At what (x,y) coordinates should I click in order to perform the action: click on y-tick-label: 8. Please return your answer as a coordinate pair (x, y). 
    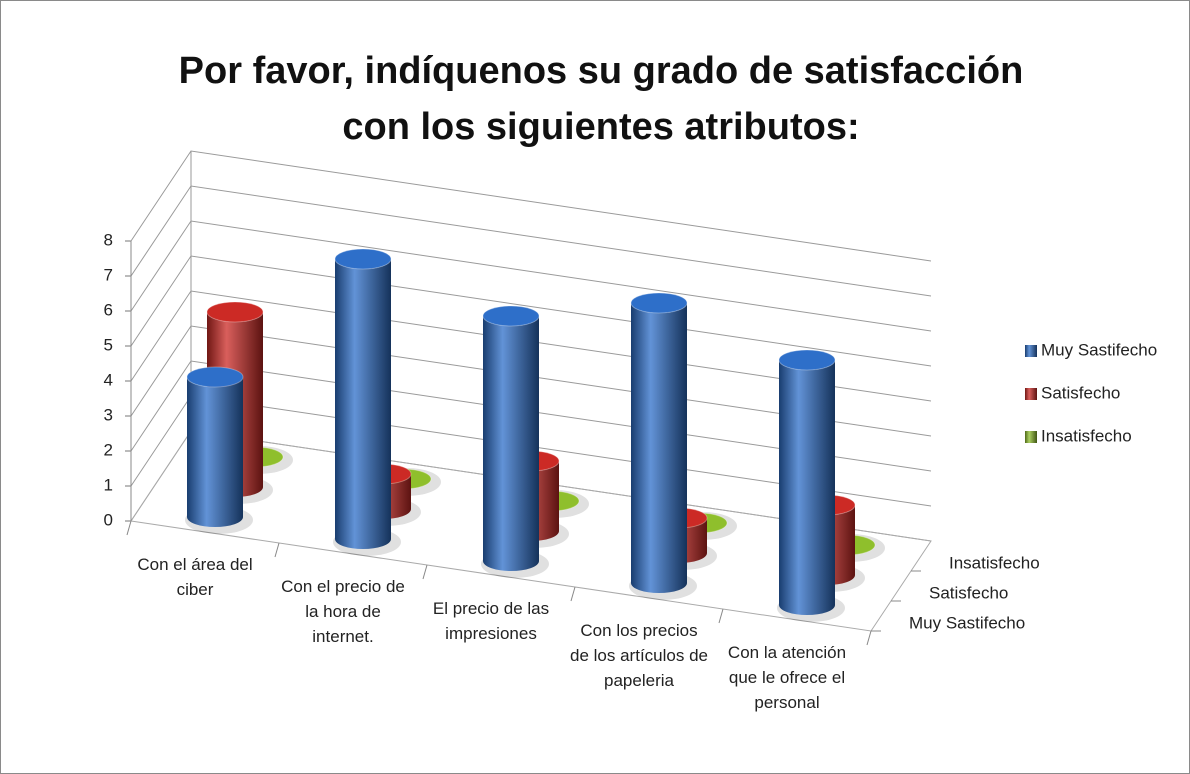
    Looking at the image, I should click on (108, 239).